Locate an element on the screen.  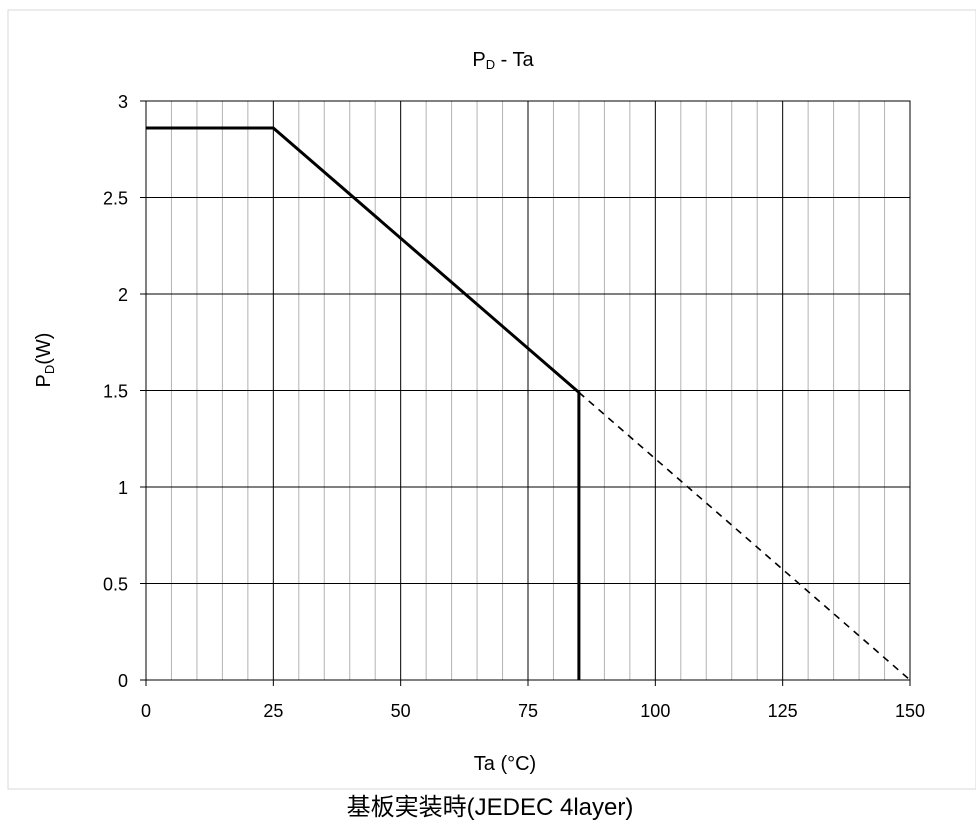
chart-caption: 基板実装時(JEDEC 4layer) is located at coordinates (490, 807).